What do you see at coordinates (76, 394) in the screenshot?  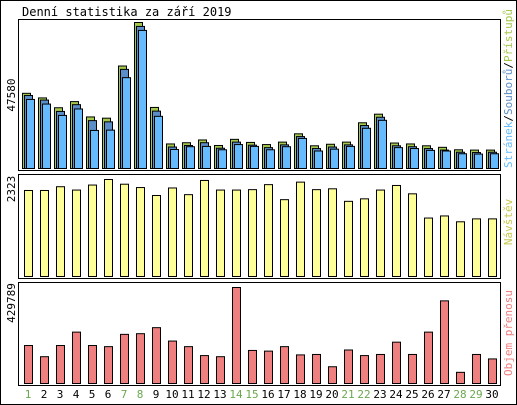 I see `x-tick-day-4: 4` at bounding box center [76, 394].